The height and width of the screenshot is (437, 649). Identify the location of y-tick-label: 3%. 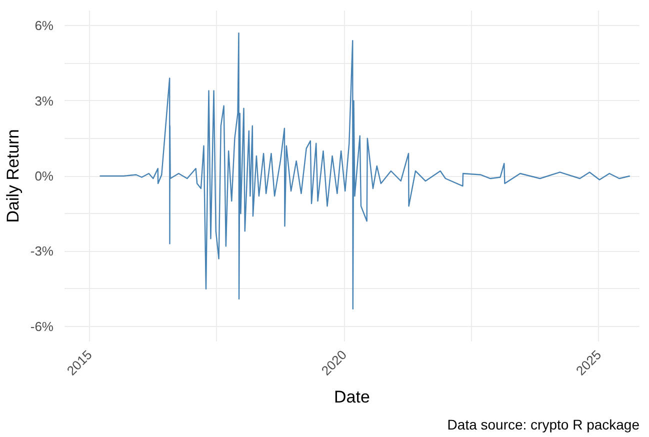
(44, 100).